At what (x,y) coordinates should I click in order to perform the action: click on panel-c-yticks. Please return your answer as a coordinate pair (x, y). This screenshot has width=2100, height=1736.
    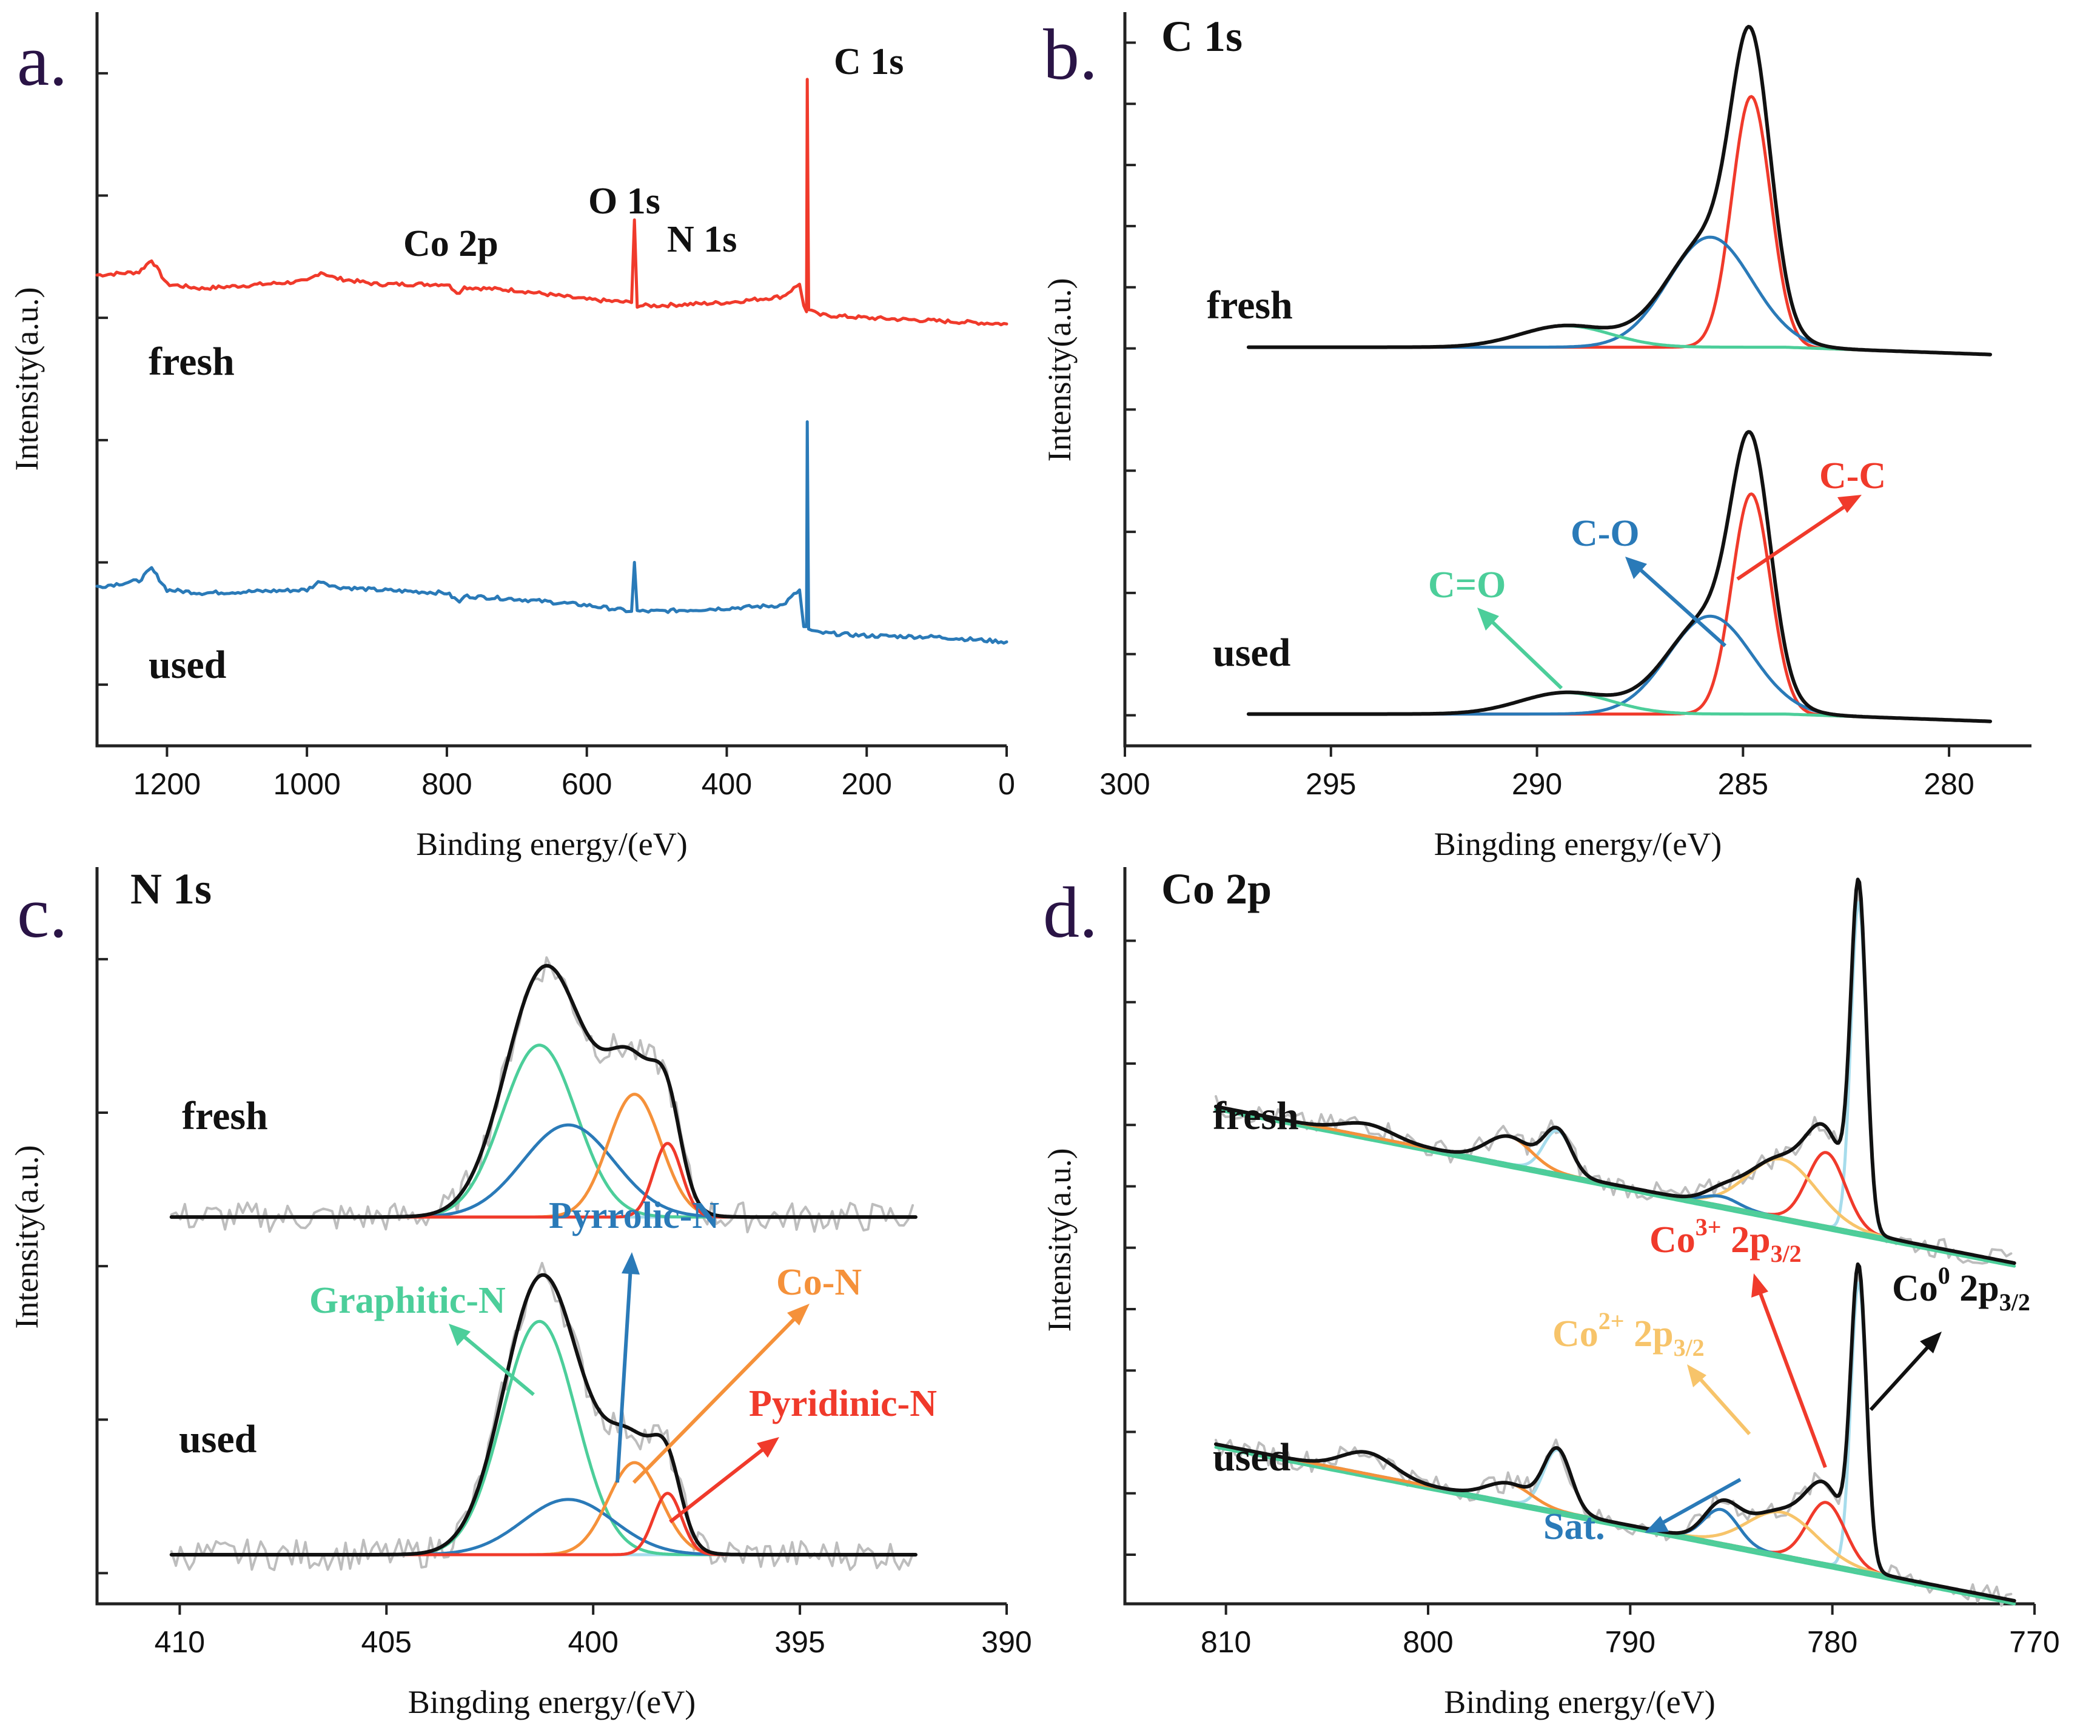
    Looking at the image, I should click on (102, 1266).